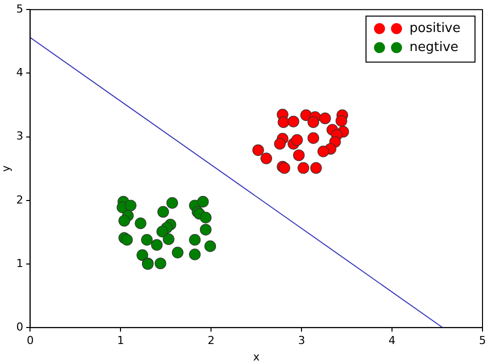  What do you see at coordinates (20, 73) in the screenshot?
I see `y-tick-label: 4` at bounding box center [20, 73].